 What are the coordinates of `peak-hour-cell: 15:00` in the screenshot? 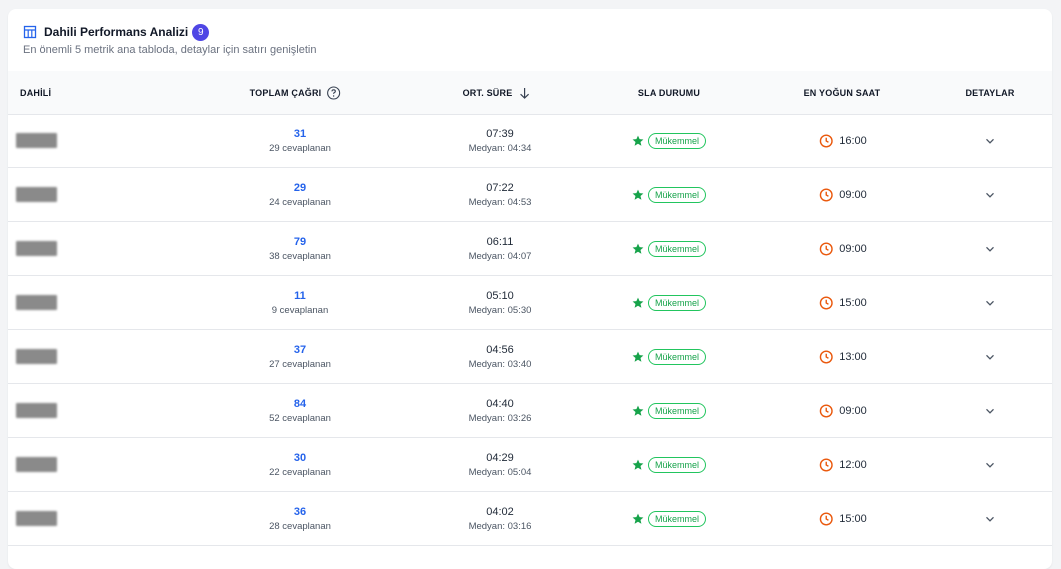 It's located at (843, 518).